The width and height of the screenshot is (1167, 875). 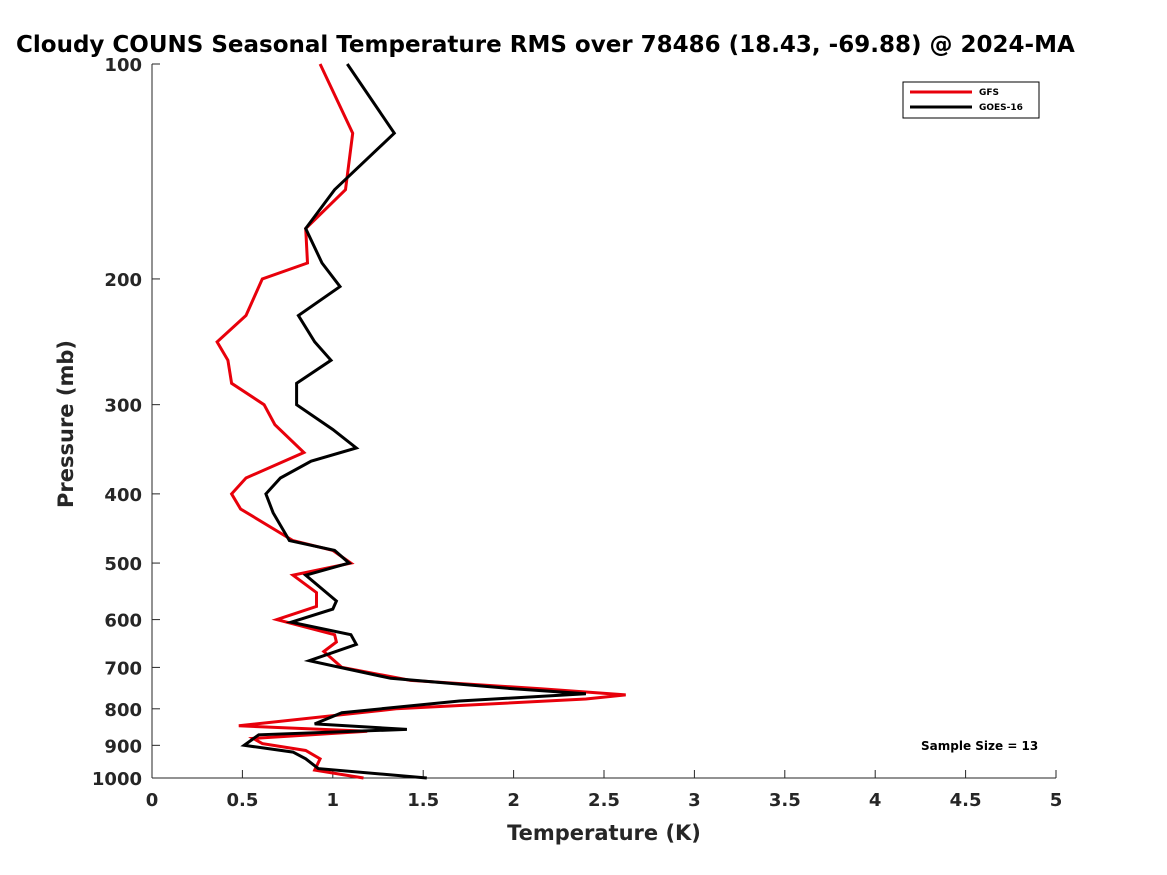 What do you see at coordinates (123, 710) in the screenshot?
I see `y-tick-label: 800` at bounding box center [123, 710].